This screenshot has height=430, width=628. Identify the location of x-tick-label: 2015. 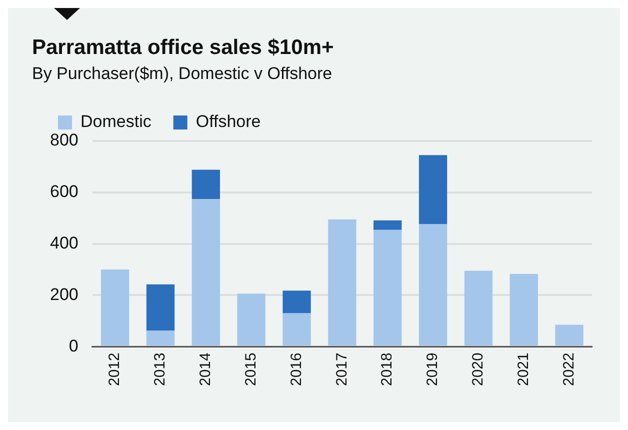
(251, 369).